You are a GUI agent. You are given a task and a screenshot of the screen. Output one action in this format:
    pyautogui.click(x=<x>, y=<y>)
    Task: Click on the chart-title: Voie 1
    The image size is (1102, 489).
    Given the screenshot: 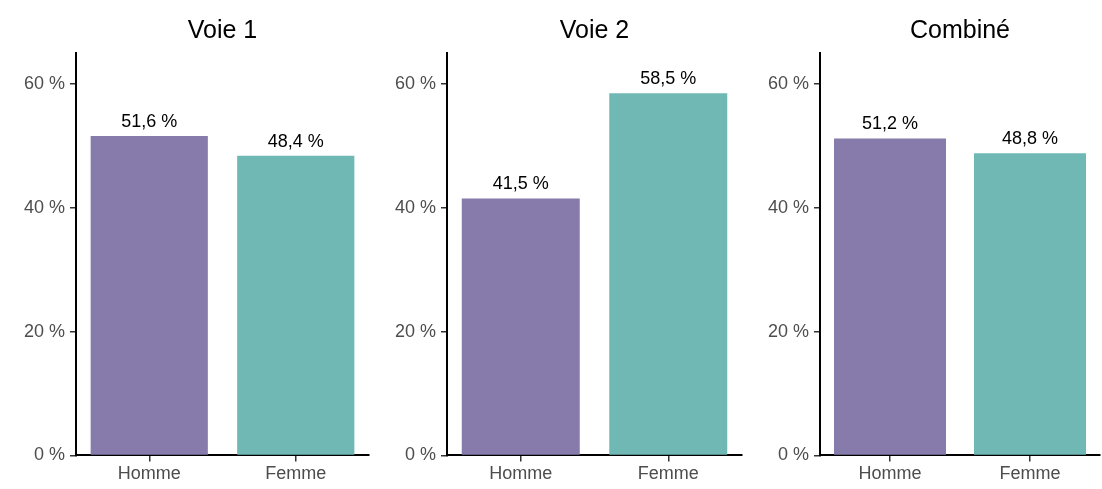 What is the action you would take?
    pyautogui.click(x=222, y=29)
    